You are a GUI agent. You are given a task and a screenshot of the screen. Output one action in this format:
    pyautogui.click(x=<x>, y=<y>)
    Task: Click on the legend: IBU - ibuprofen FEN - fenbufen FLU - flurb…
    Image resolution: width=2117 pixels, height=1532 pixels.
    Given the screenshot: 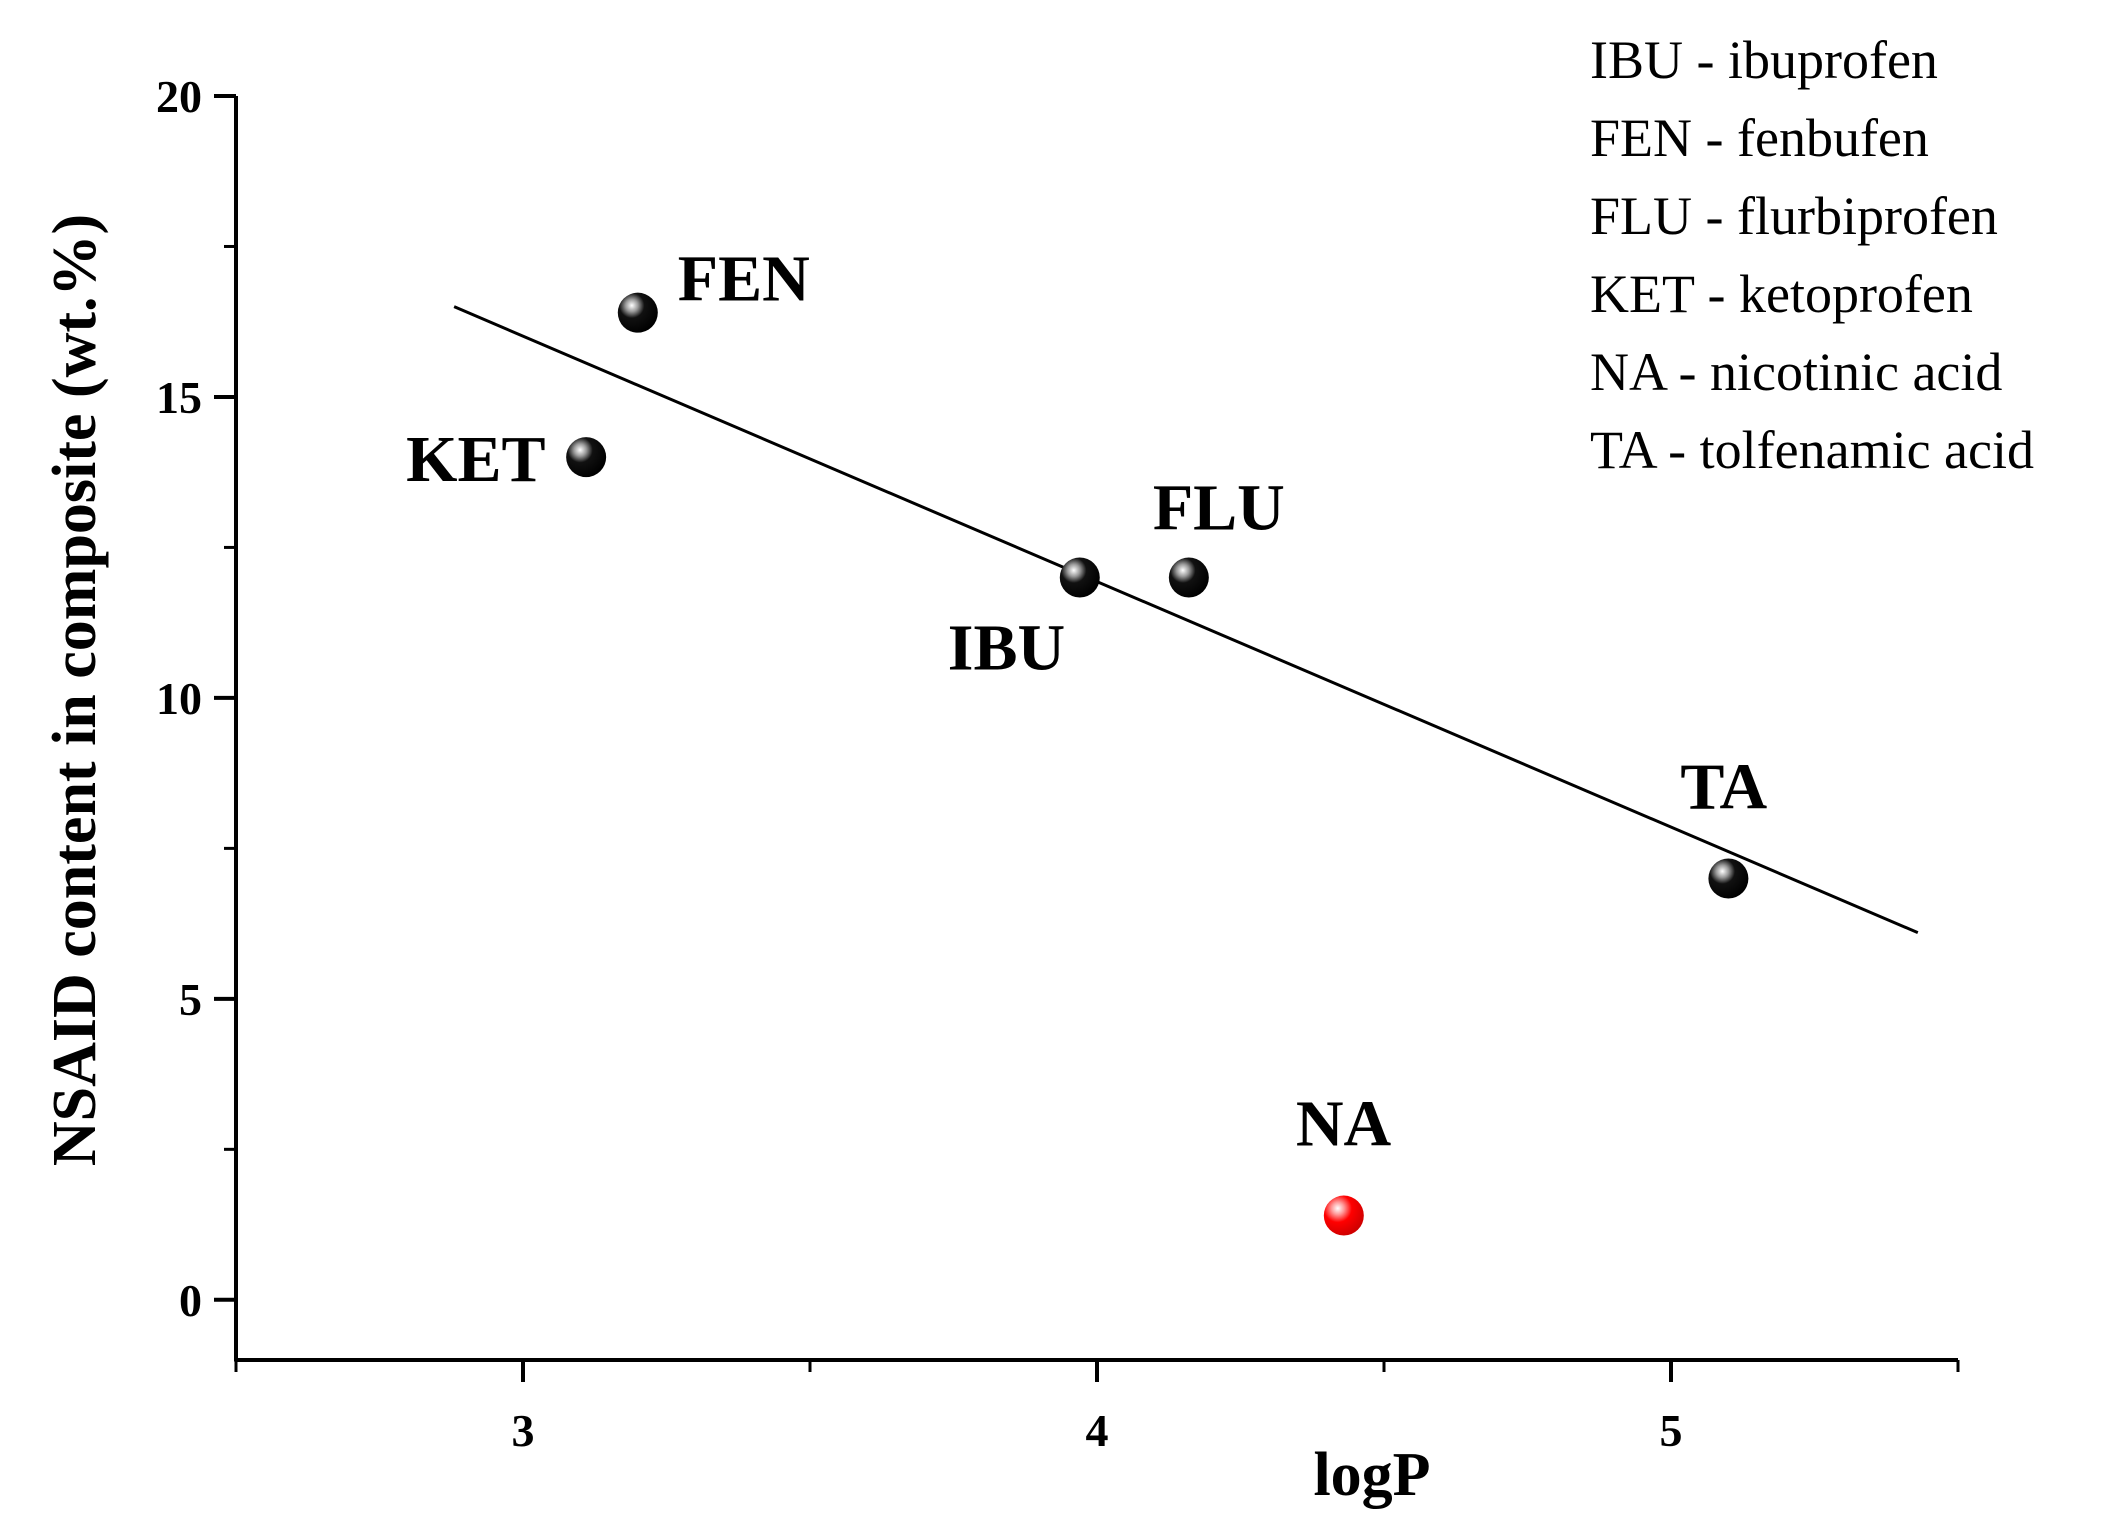 What is the action you would take?
    pyautogui.click(x=1812, y=255)
    